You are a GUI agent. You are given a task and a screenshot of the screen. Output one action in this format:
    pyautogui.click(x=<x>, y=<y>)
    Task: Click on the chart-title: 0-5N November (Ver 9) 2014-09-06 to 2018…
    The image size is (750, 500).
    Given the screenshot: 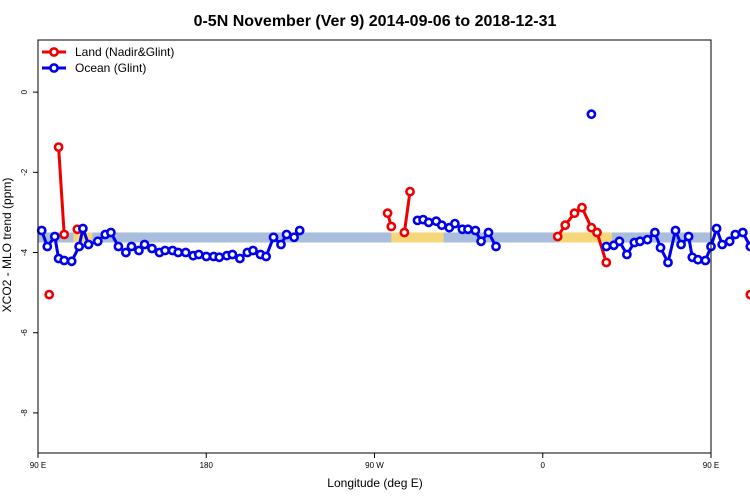 What is the action you would take?
    pyautogui.click(x=375, y=21)
    